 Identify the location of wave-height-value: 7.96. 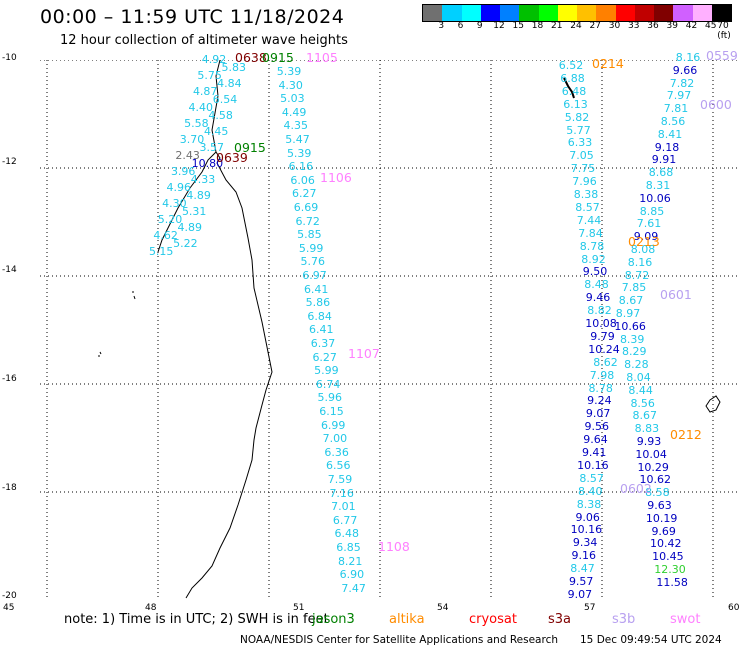
(584, 182).